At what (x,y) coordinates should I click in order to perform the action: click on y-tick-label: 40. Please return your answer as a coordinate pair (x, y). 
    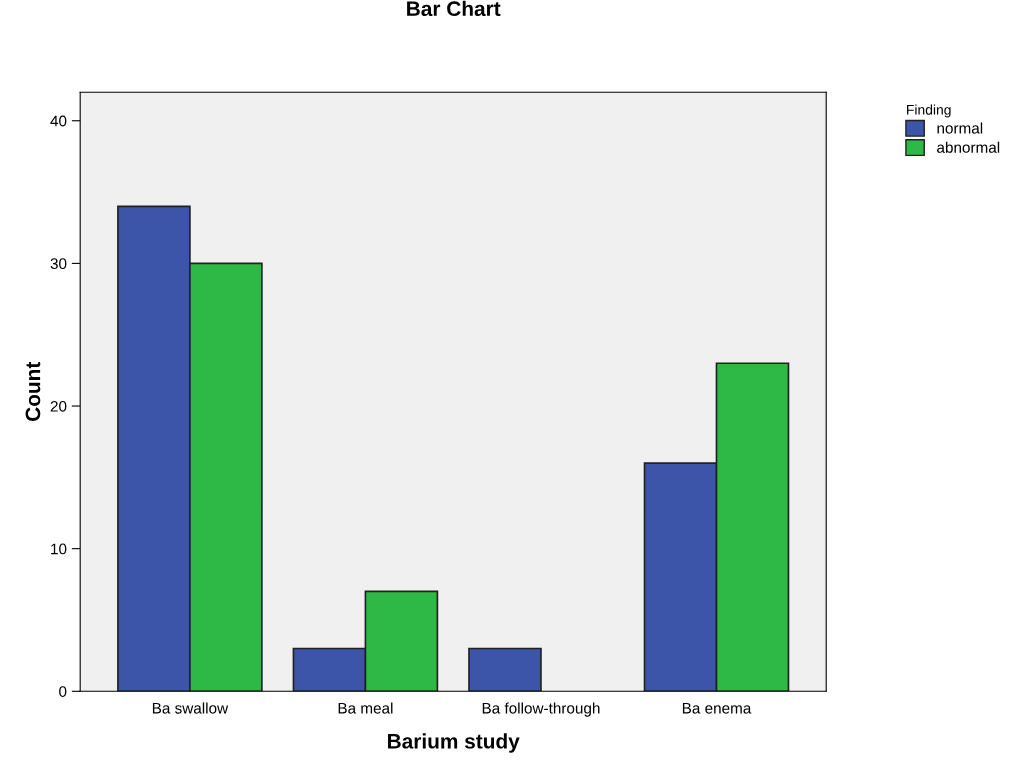
    Looking at the image, I should click on (58, 121).